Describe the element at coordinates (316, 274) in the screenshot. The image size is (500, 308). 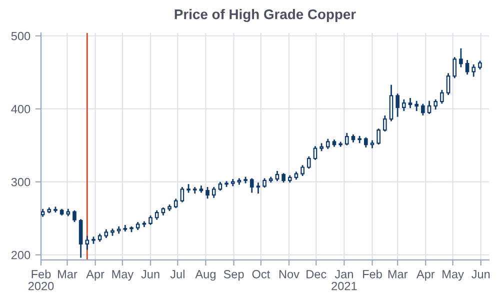
I see `x-tick-label: Dec` at that location.